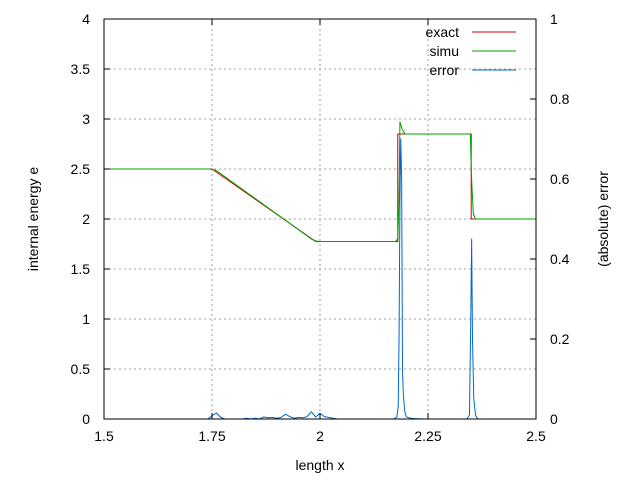 The width and height of the screenshot is (640, 480). I want to click on y2-tick-labels: 0 0.2 0.4 0.6 0.8 1, so click(560, 219).